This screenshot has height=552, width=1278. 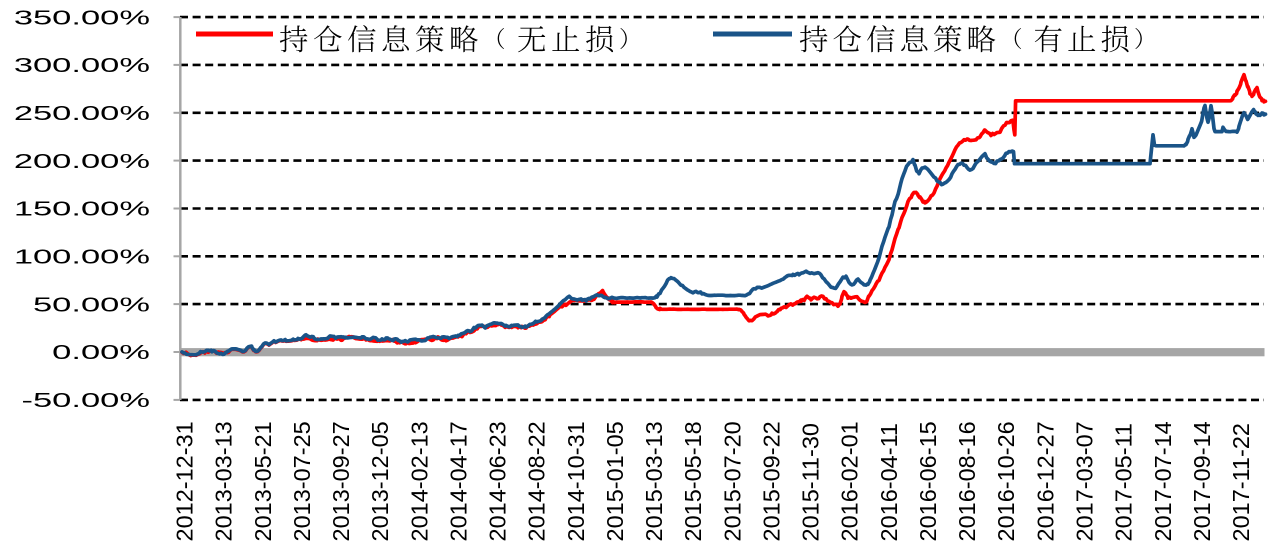 What do you see at coordinates (82, 208) in the screenshot?
I see `svg-text: 150.00%` at bounding box center [82, 208].